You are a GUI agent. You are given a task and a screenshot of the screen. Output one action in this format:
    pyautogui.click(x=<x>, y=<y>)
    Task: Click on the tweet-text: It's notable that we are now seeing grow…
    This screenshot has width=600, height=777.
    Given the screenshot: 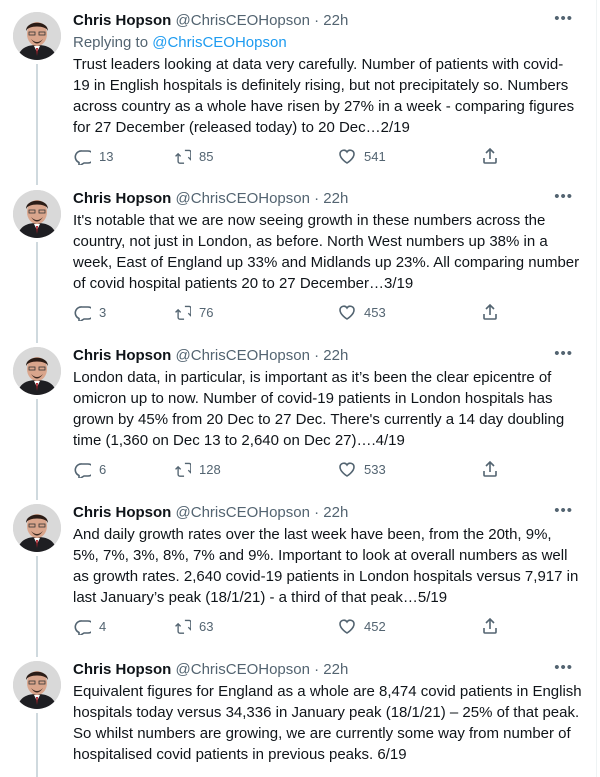 What is the action you would take?
    pyautogui.click(x=328, y=252)
    